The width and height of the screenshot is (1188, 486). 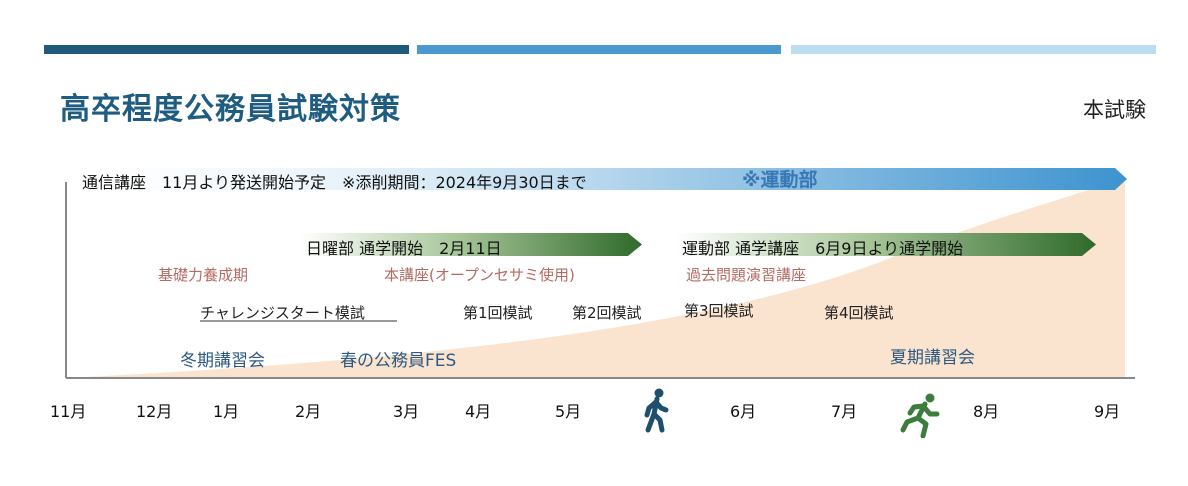 What do you see at coordinates (859, 313) in the screenshot?
I see `mock-4: 第4回模試` at bounding box center [859, 313].